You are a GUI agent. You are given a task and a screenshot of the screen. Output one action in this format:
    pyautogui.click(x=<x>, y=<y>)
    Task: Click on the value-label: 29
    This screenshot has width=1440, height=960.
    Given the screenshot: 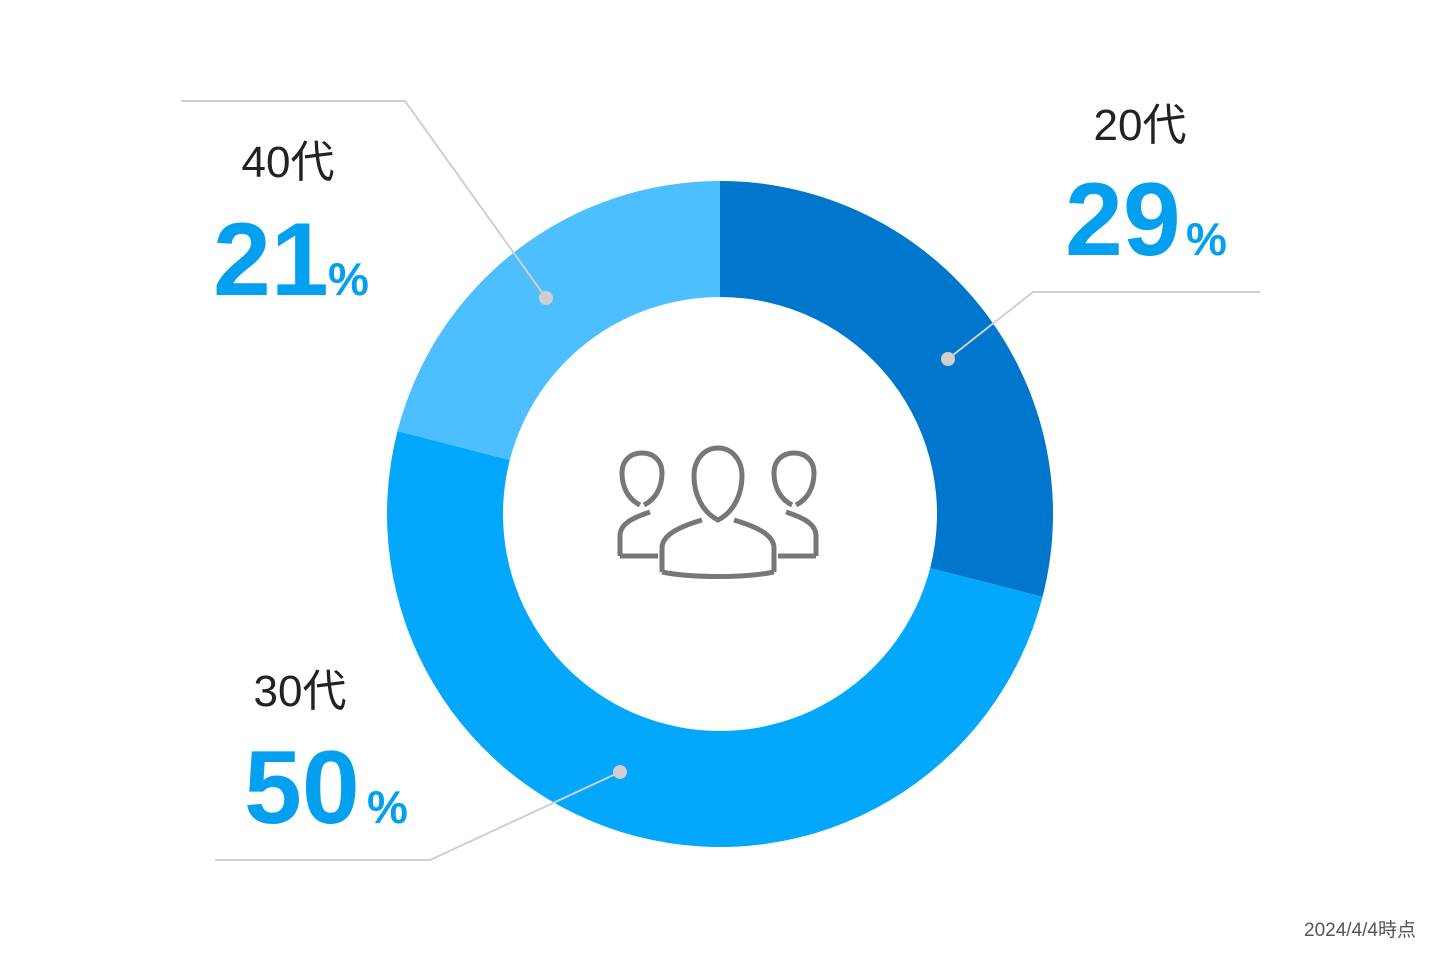 What is the action you would take?
    pyautogui.click(x=1123, y=220)
    